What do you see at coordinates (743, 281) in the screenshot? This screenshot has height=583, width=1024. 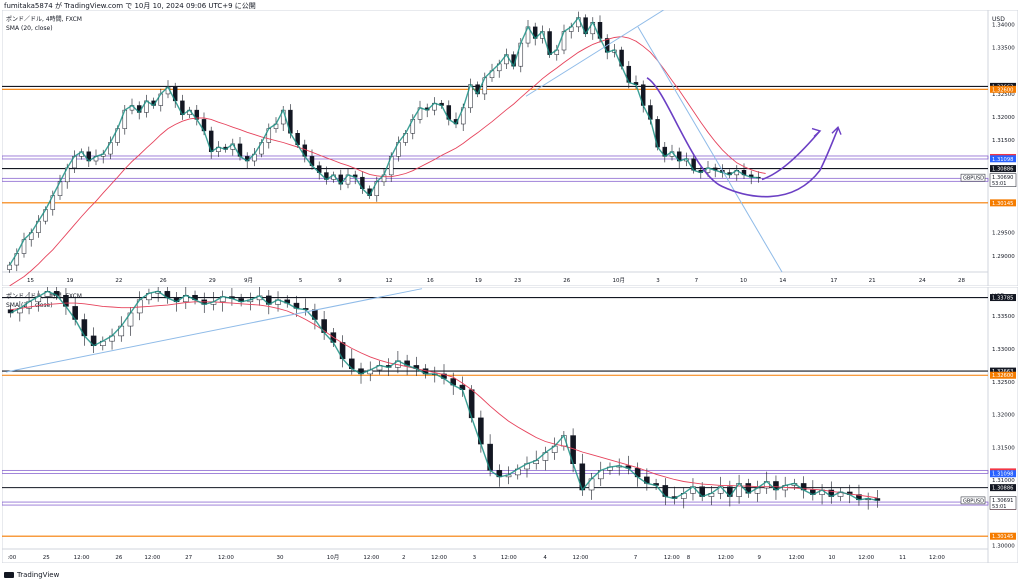 I see `chart0-x-tick-label: 10` at bounding box center [743, 281].